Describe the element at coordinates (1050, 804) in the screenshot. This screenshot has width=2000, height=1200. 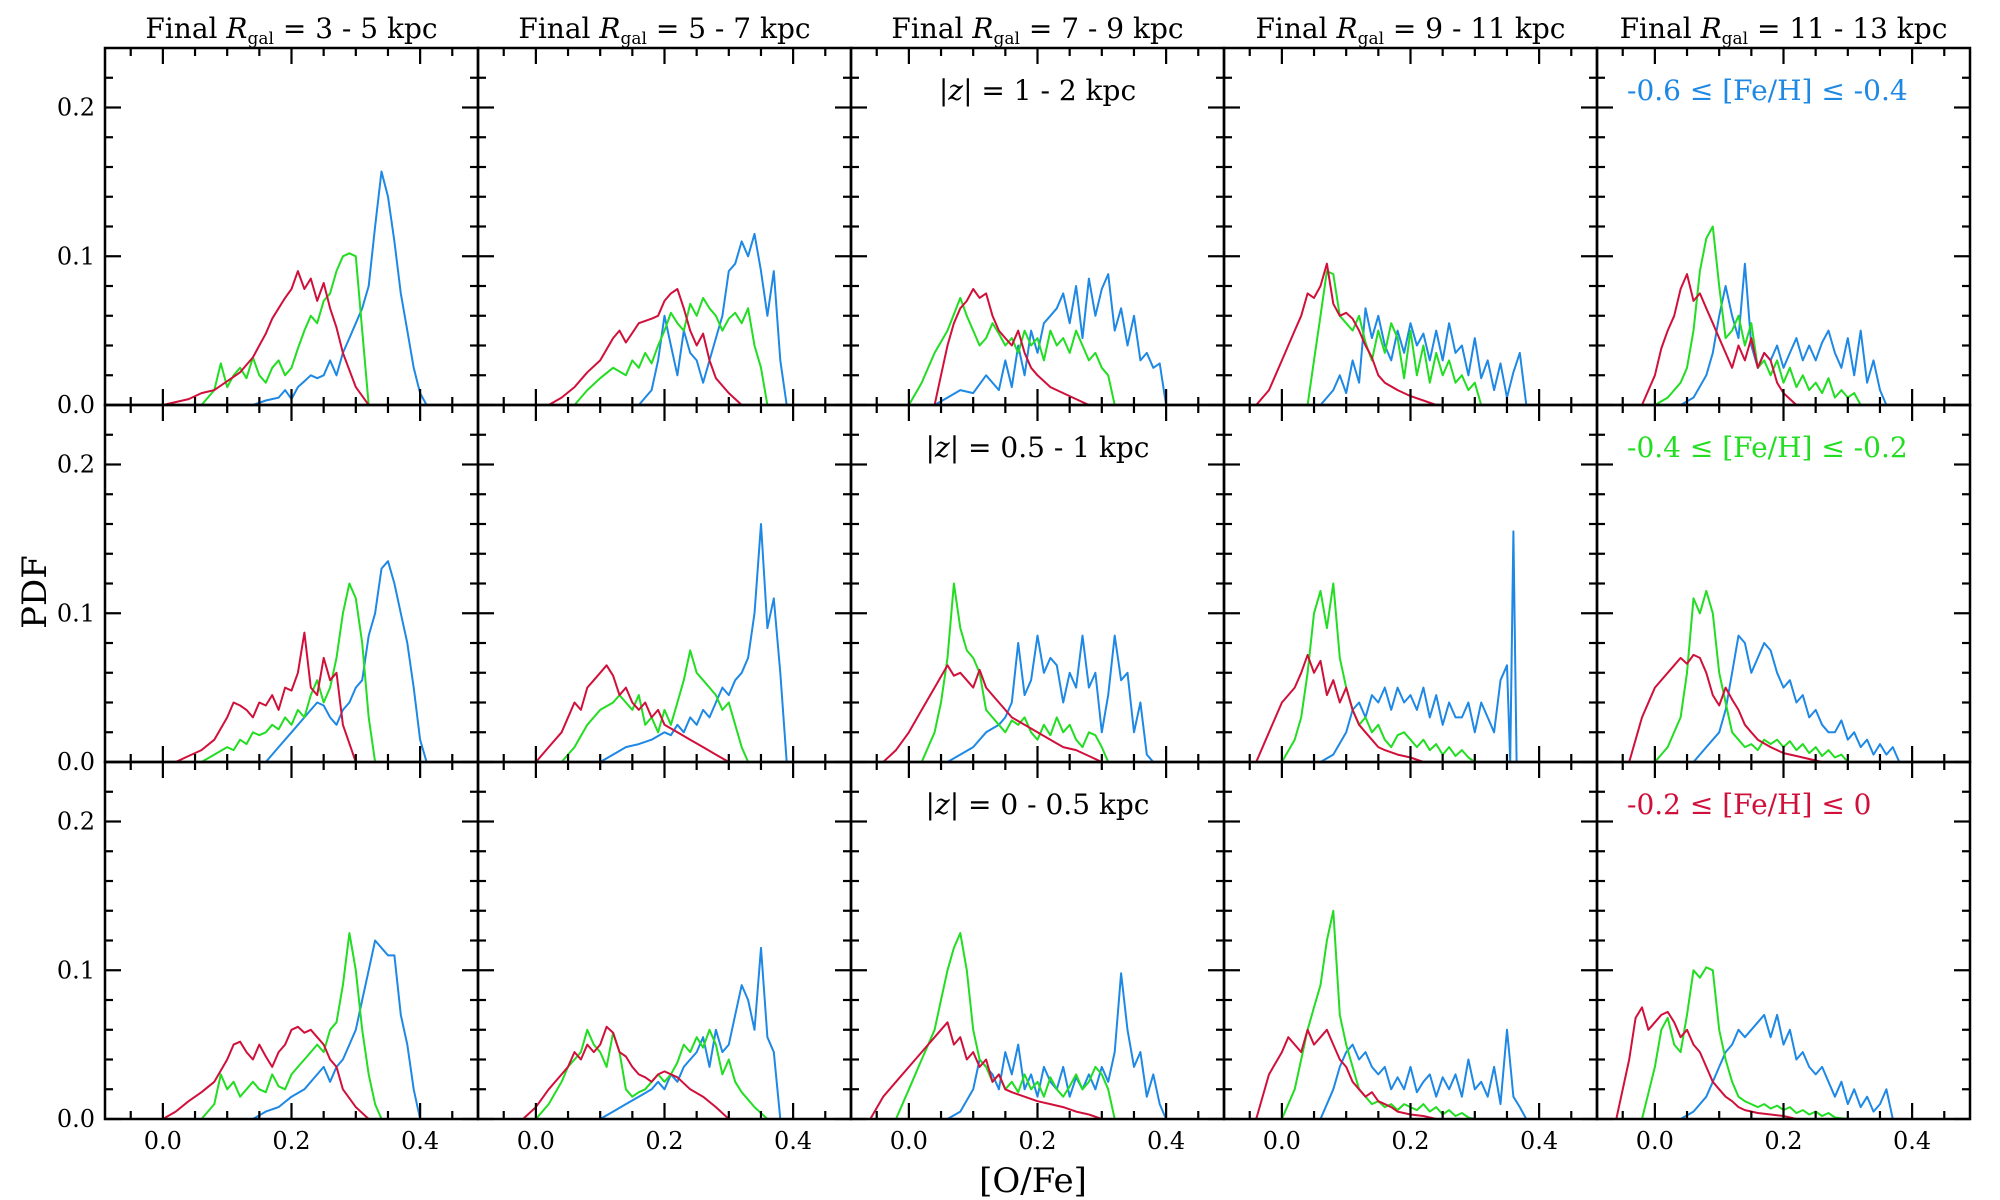
I see `z-range-text: | = 0 - 0.5 kpc` at that location.